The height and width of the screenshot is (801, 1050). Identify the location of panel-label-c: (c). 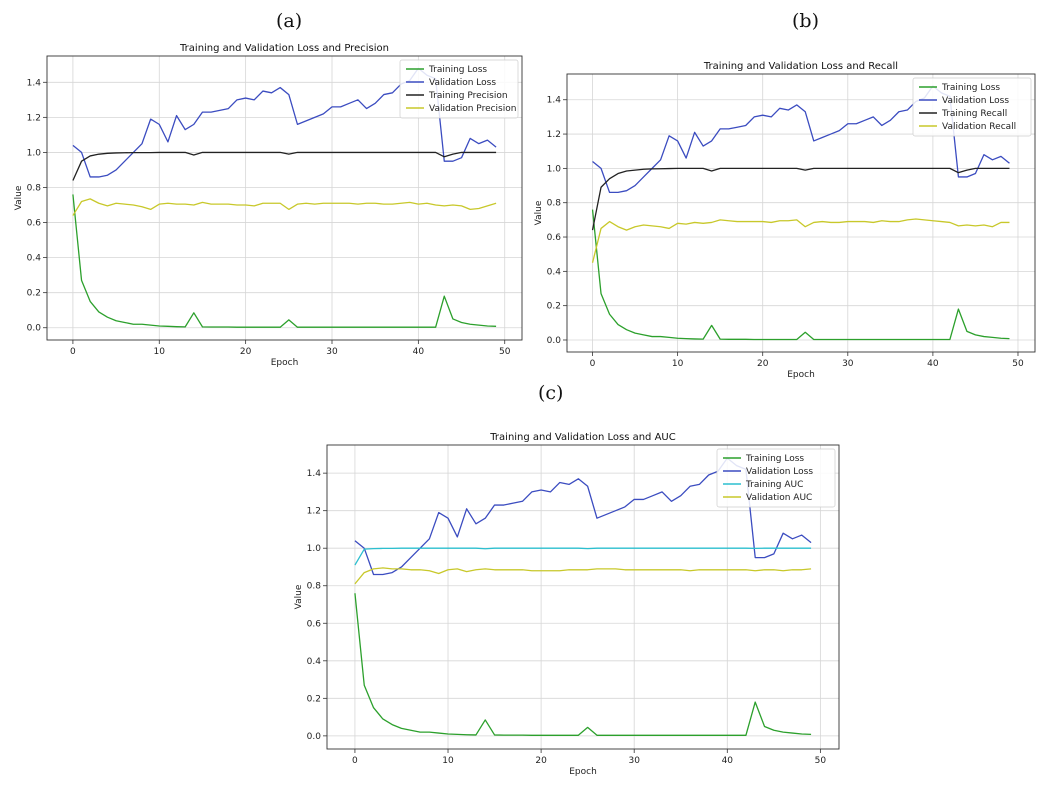
(551, 393).